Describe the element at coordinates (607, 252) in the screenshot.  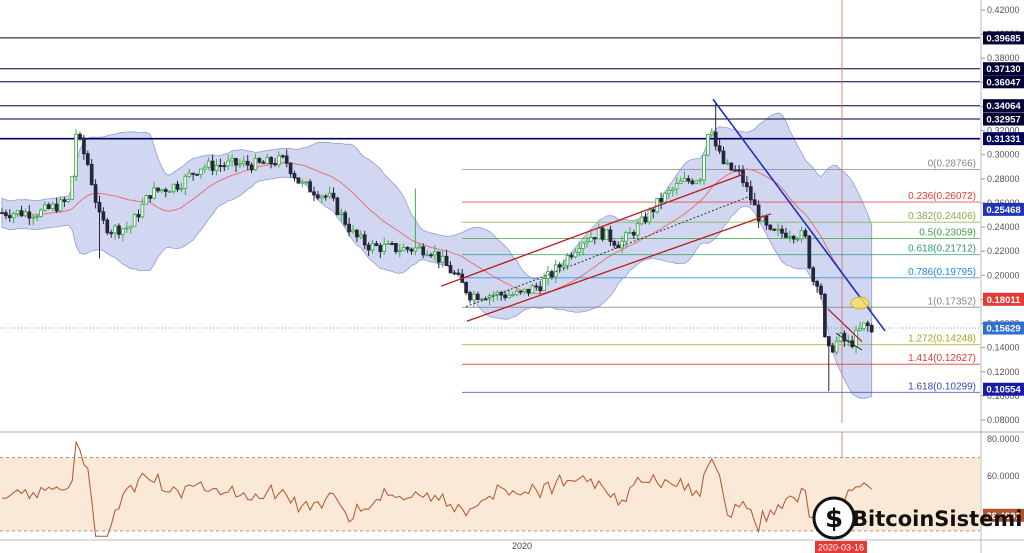
I see `channel-midline` at that location.